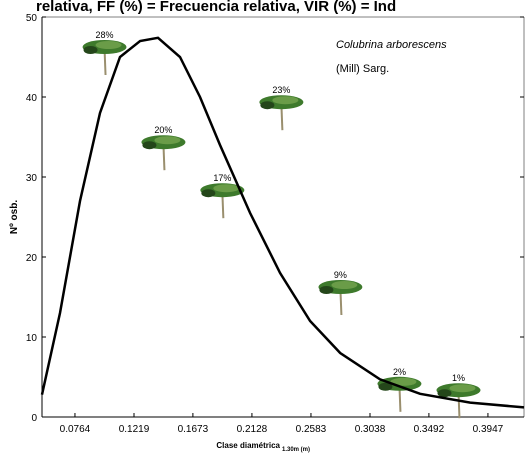  Describe the element at coordinates (75, 429) in the screenshot. I see `x-tick-label: 0.0764` at that location.